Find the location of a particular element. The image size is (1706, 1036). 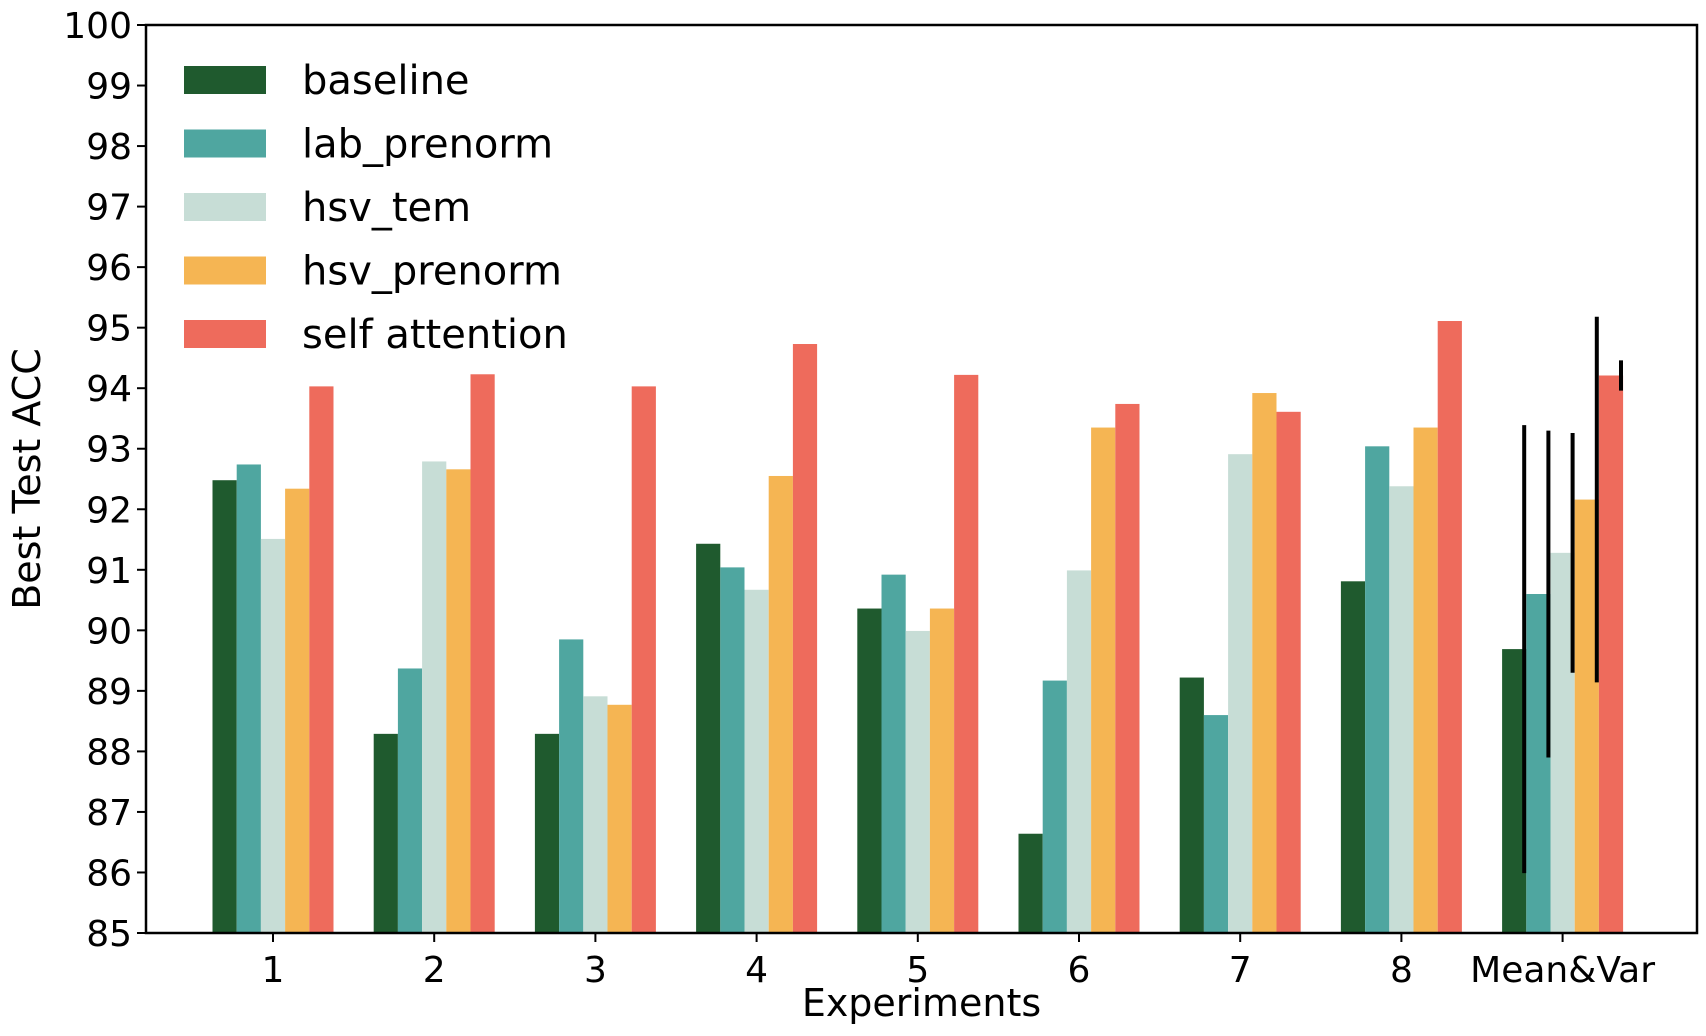

y-axis-title: Best Test ACC is located at coordinates (27, 479).